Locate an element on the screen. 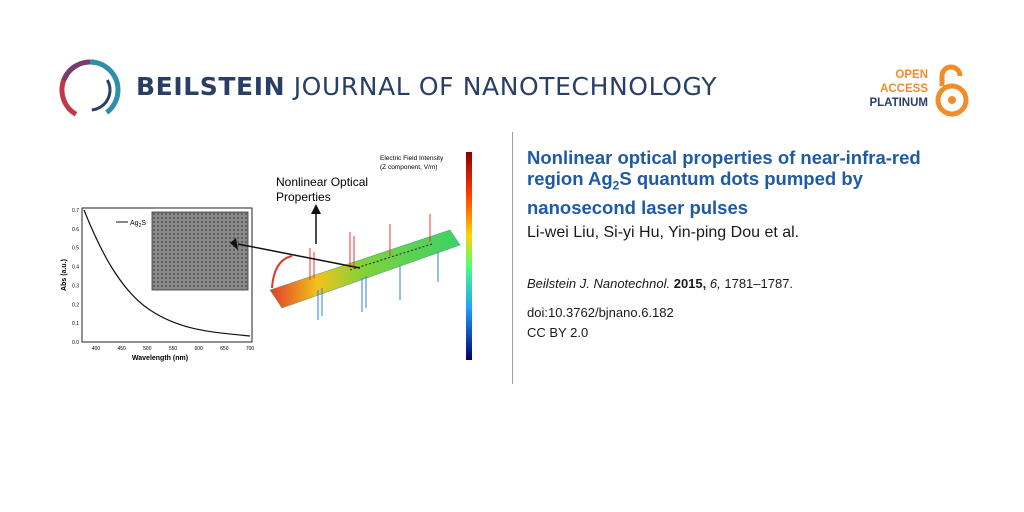 Image resolution: width=1024 pixels, height=512 pixels. x-tick-label: 650 is located at coordinates (224, 349).